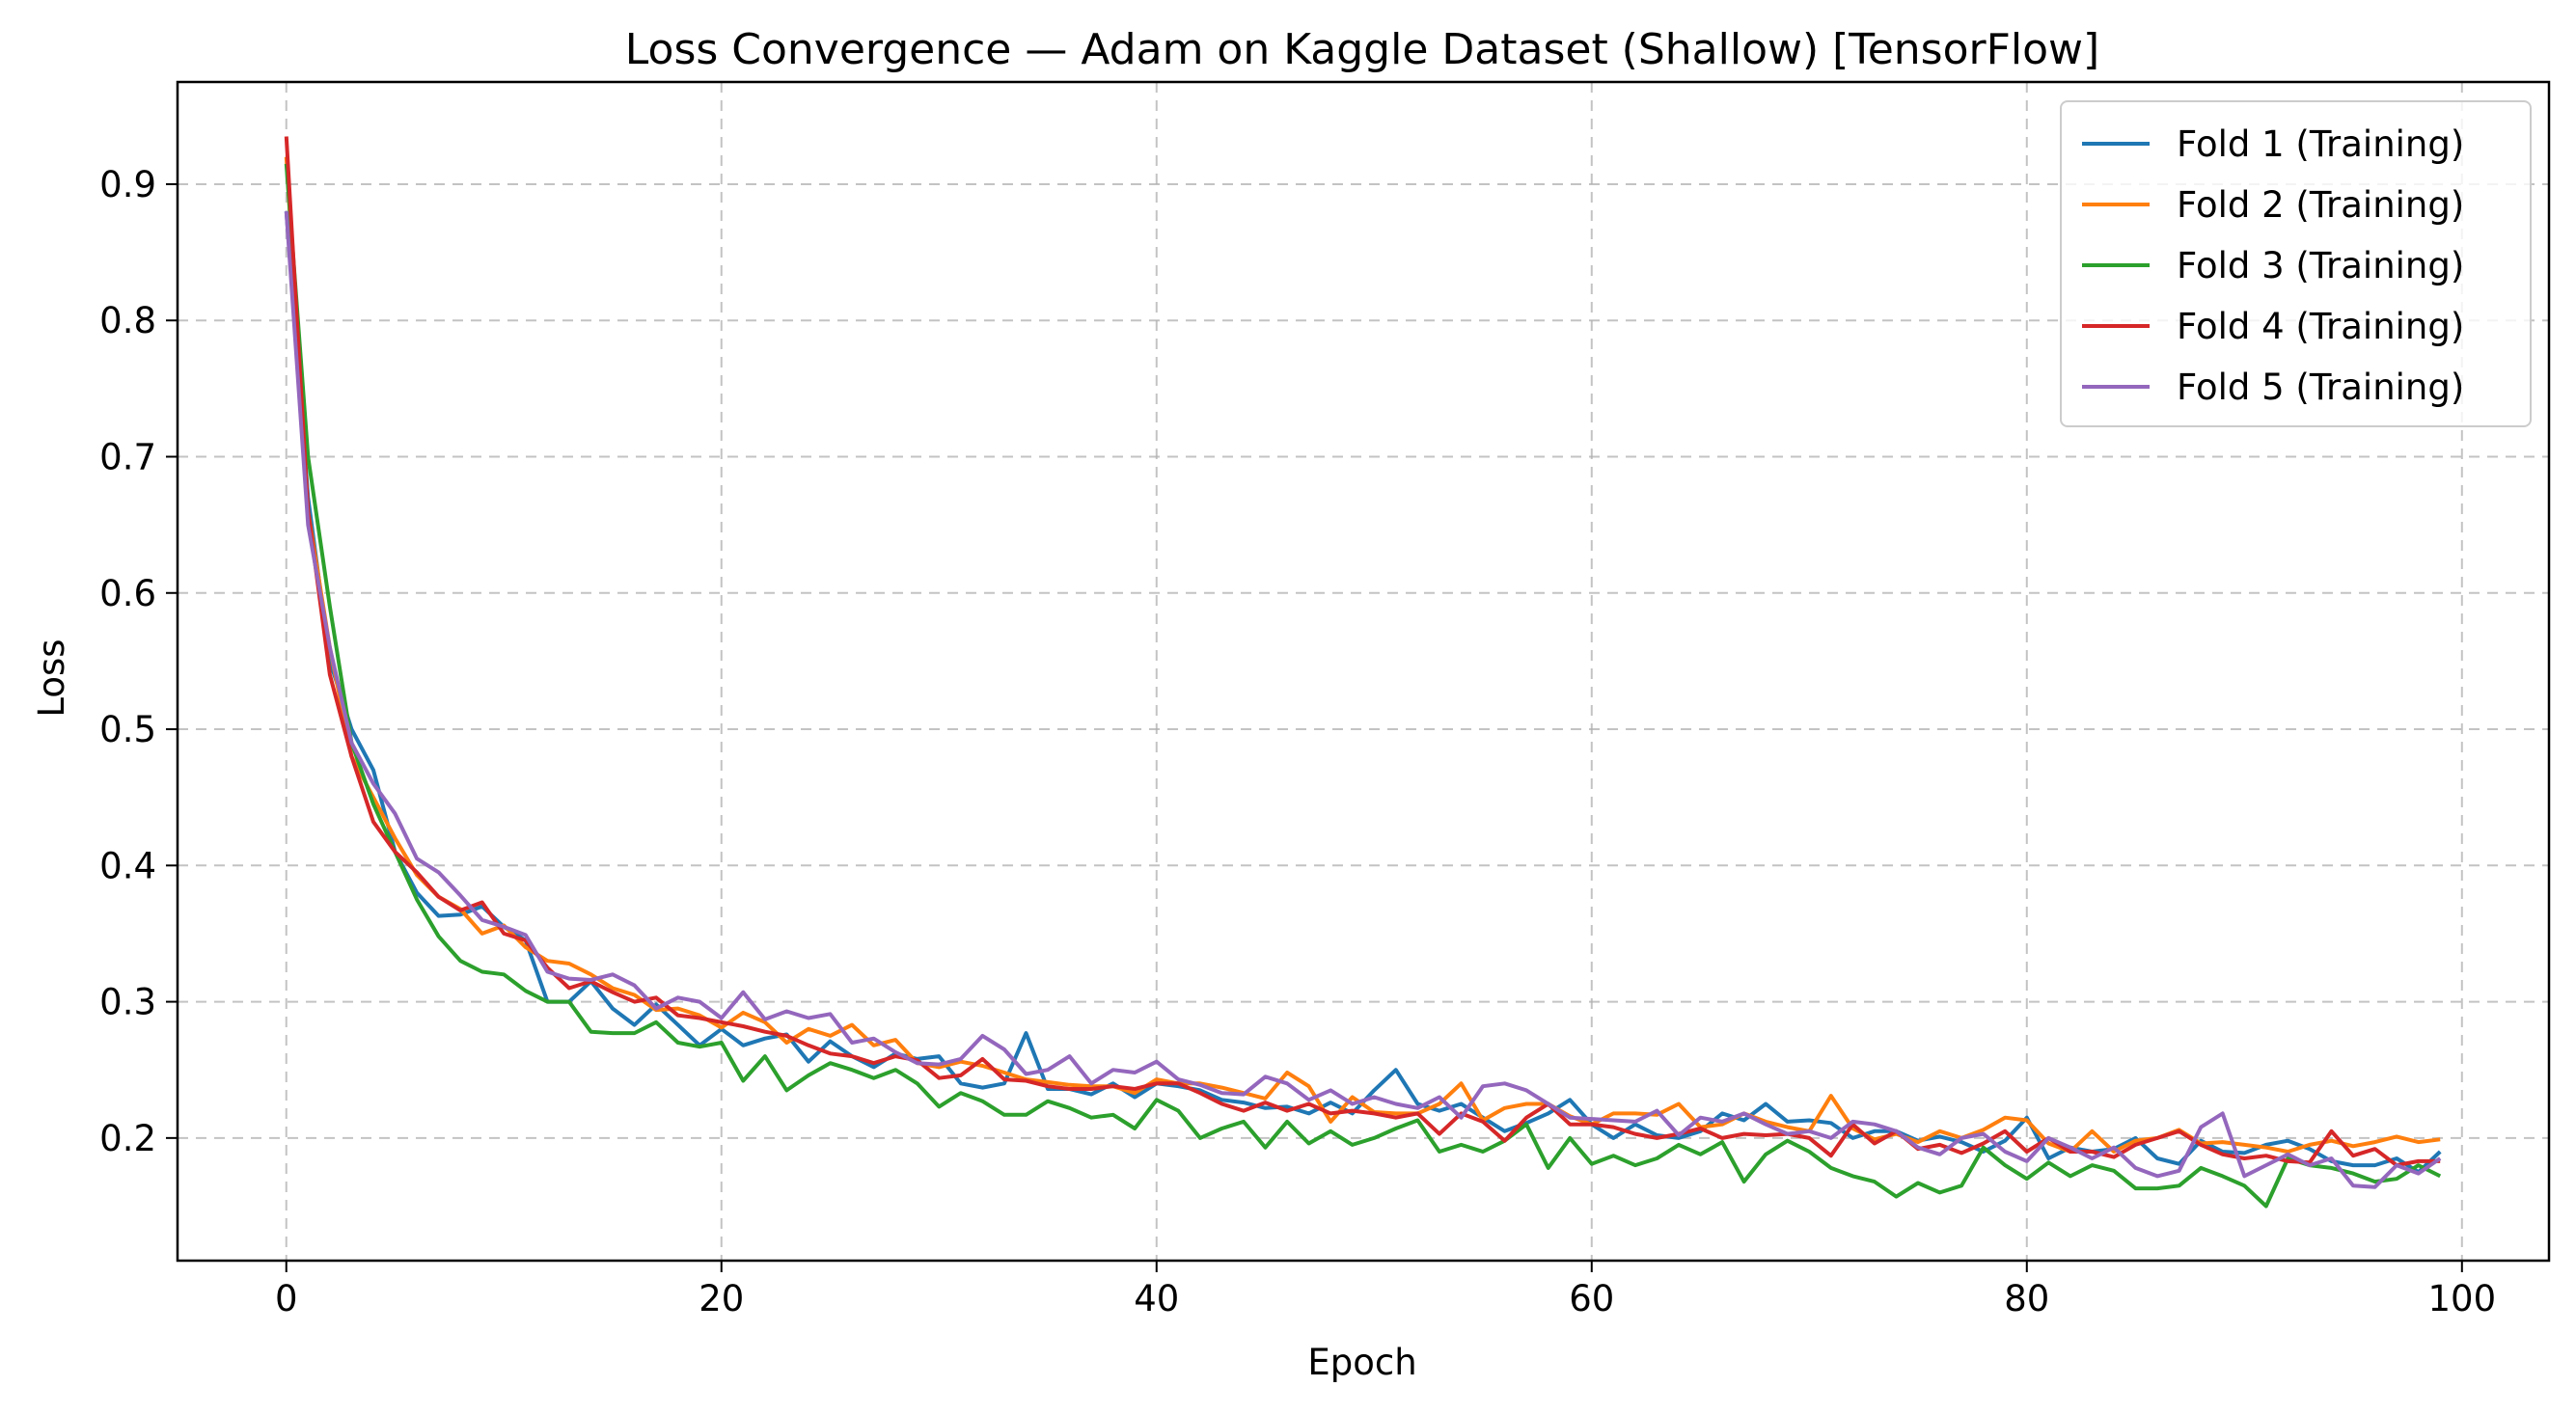 Image resolution: width=2576 pixels, height=1414 pixels. Describe the element at coordinates (2321, 326) in the screenshot. I see `legend-label-fold-4: Fold 4 (Training)` at that location.